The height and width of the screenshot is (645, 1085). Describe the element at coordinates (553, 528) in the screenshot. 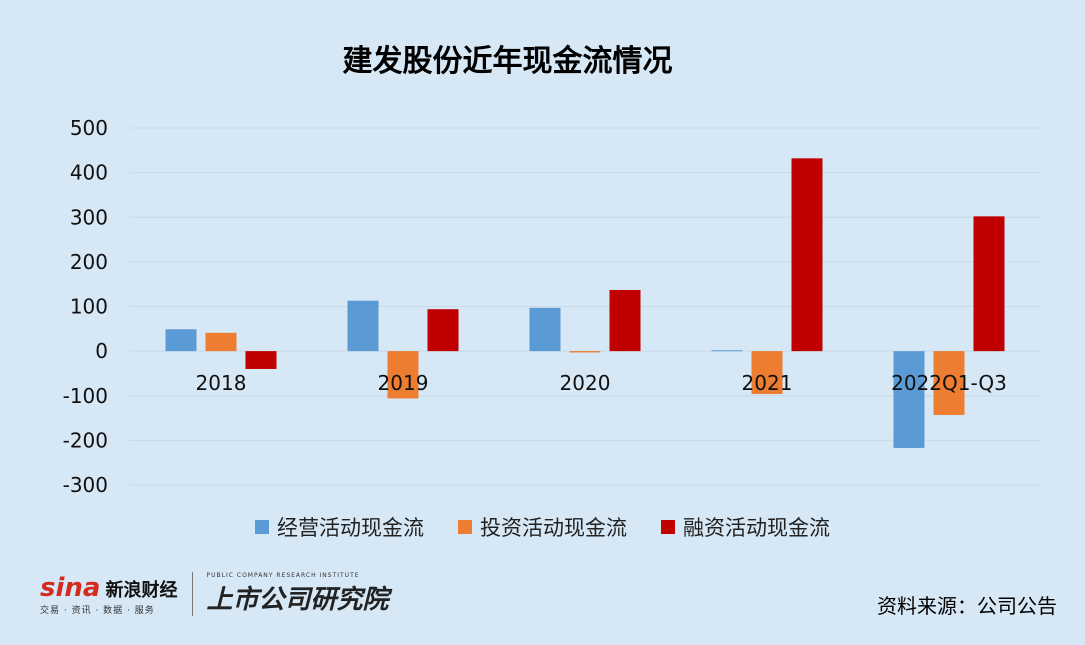

I see `legend-label-investing: 投资活动现金流` at that location.